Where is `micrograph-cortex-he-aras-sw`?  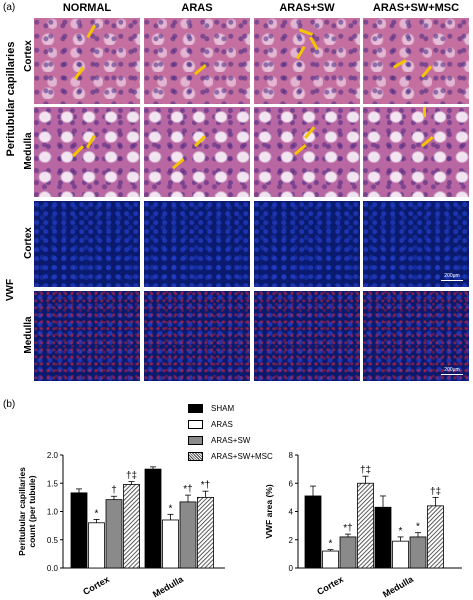 micrograph-cortex-he-aras-sw is located at coordinates (307, 61).